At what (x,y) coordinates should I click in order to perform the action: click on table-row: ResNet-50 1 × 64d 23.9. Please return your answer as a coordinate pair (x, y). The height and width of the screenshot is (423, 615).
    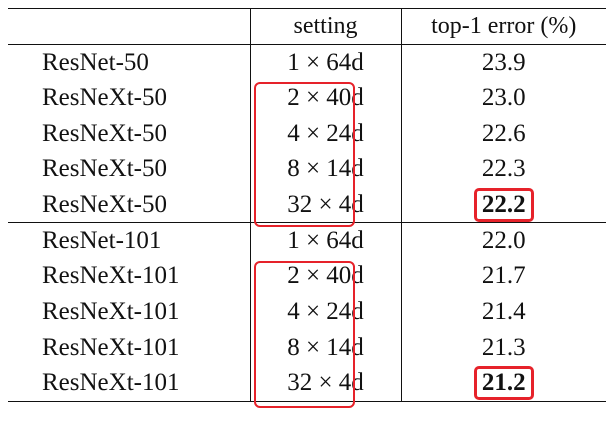
    Looking at the image, I should click on (307, 62).